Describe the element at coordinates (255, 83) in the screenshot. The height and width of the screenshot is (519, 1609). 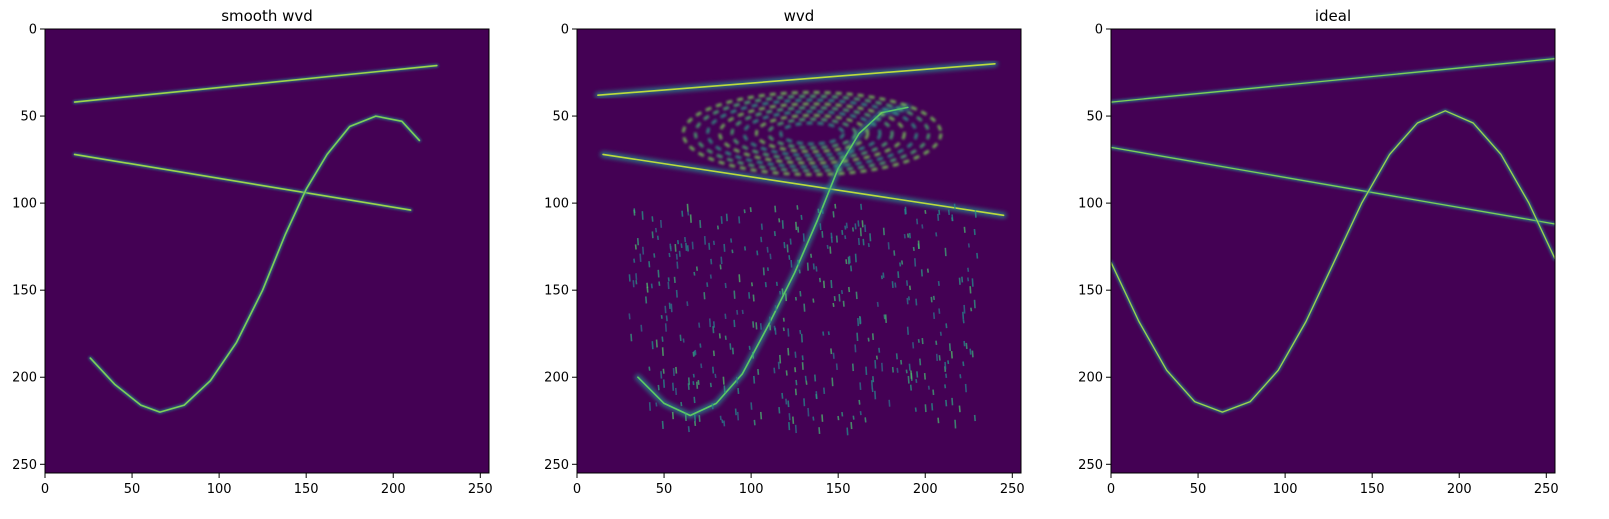
I see `heatmap-upper-chirp` at that location.